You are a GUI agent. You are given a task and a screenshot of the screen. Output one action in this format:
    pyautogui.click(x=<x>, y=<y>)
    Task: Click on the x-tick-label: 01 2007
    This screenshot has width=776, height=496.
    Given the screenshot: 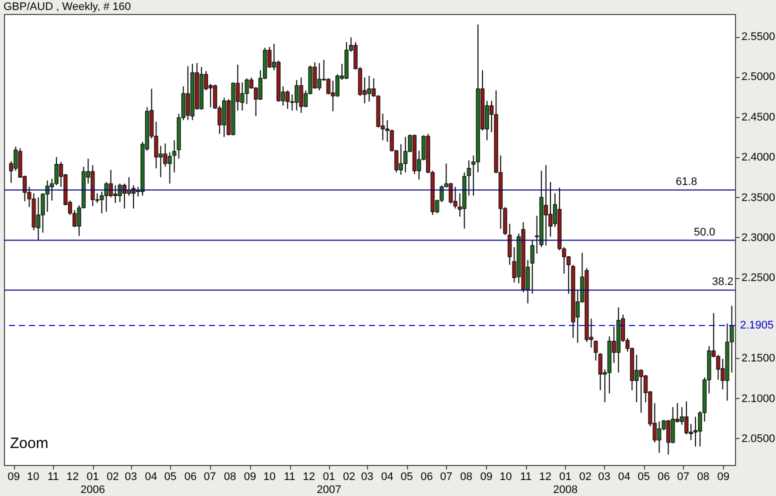 What is the action you would take?
    pyautogui.click(x=329, y=483)
    